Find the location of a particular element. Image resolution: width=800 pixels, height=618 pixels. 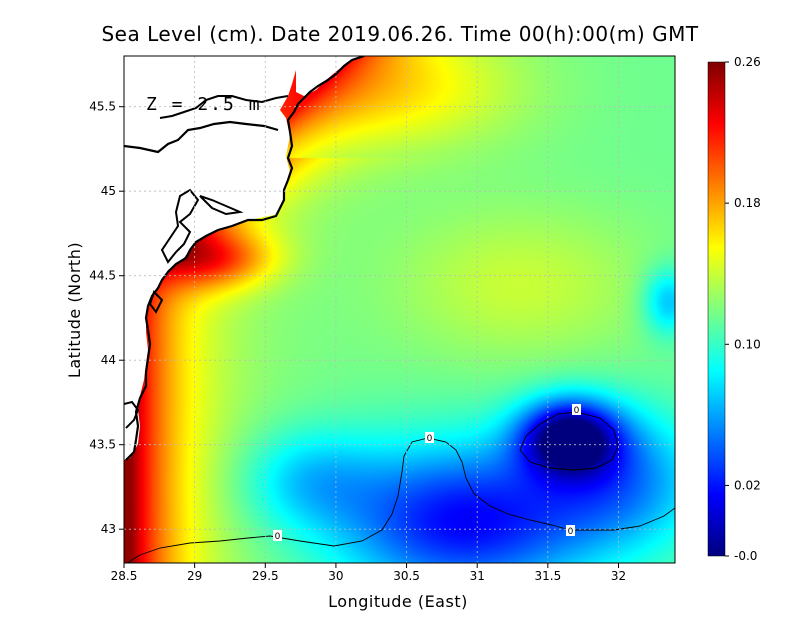

x-axis-title: Longitude (East) is located at coordinates (398, 601).